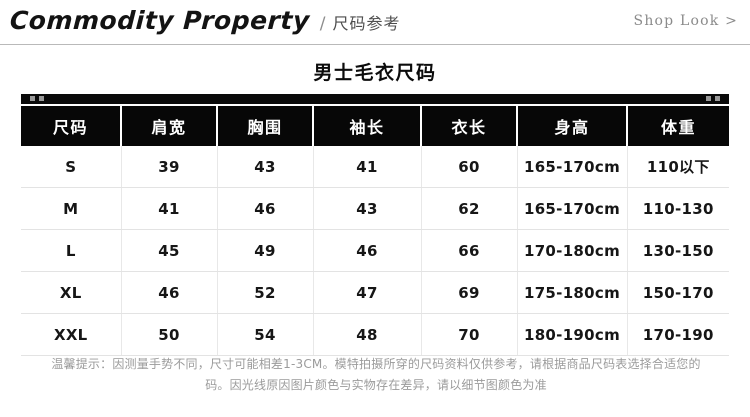 The height and width of the screenshot is (417, 750). I want to click on cell-length: 60, so click(469, 167).